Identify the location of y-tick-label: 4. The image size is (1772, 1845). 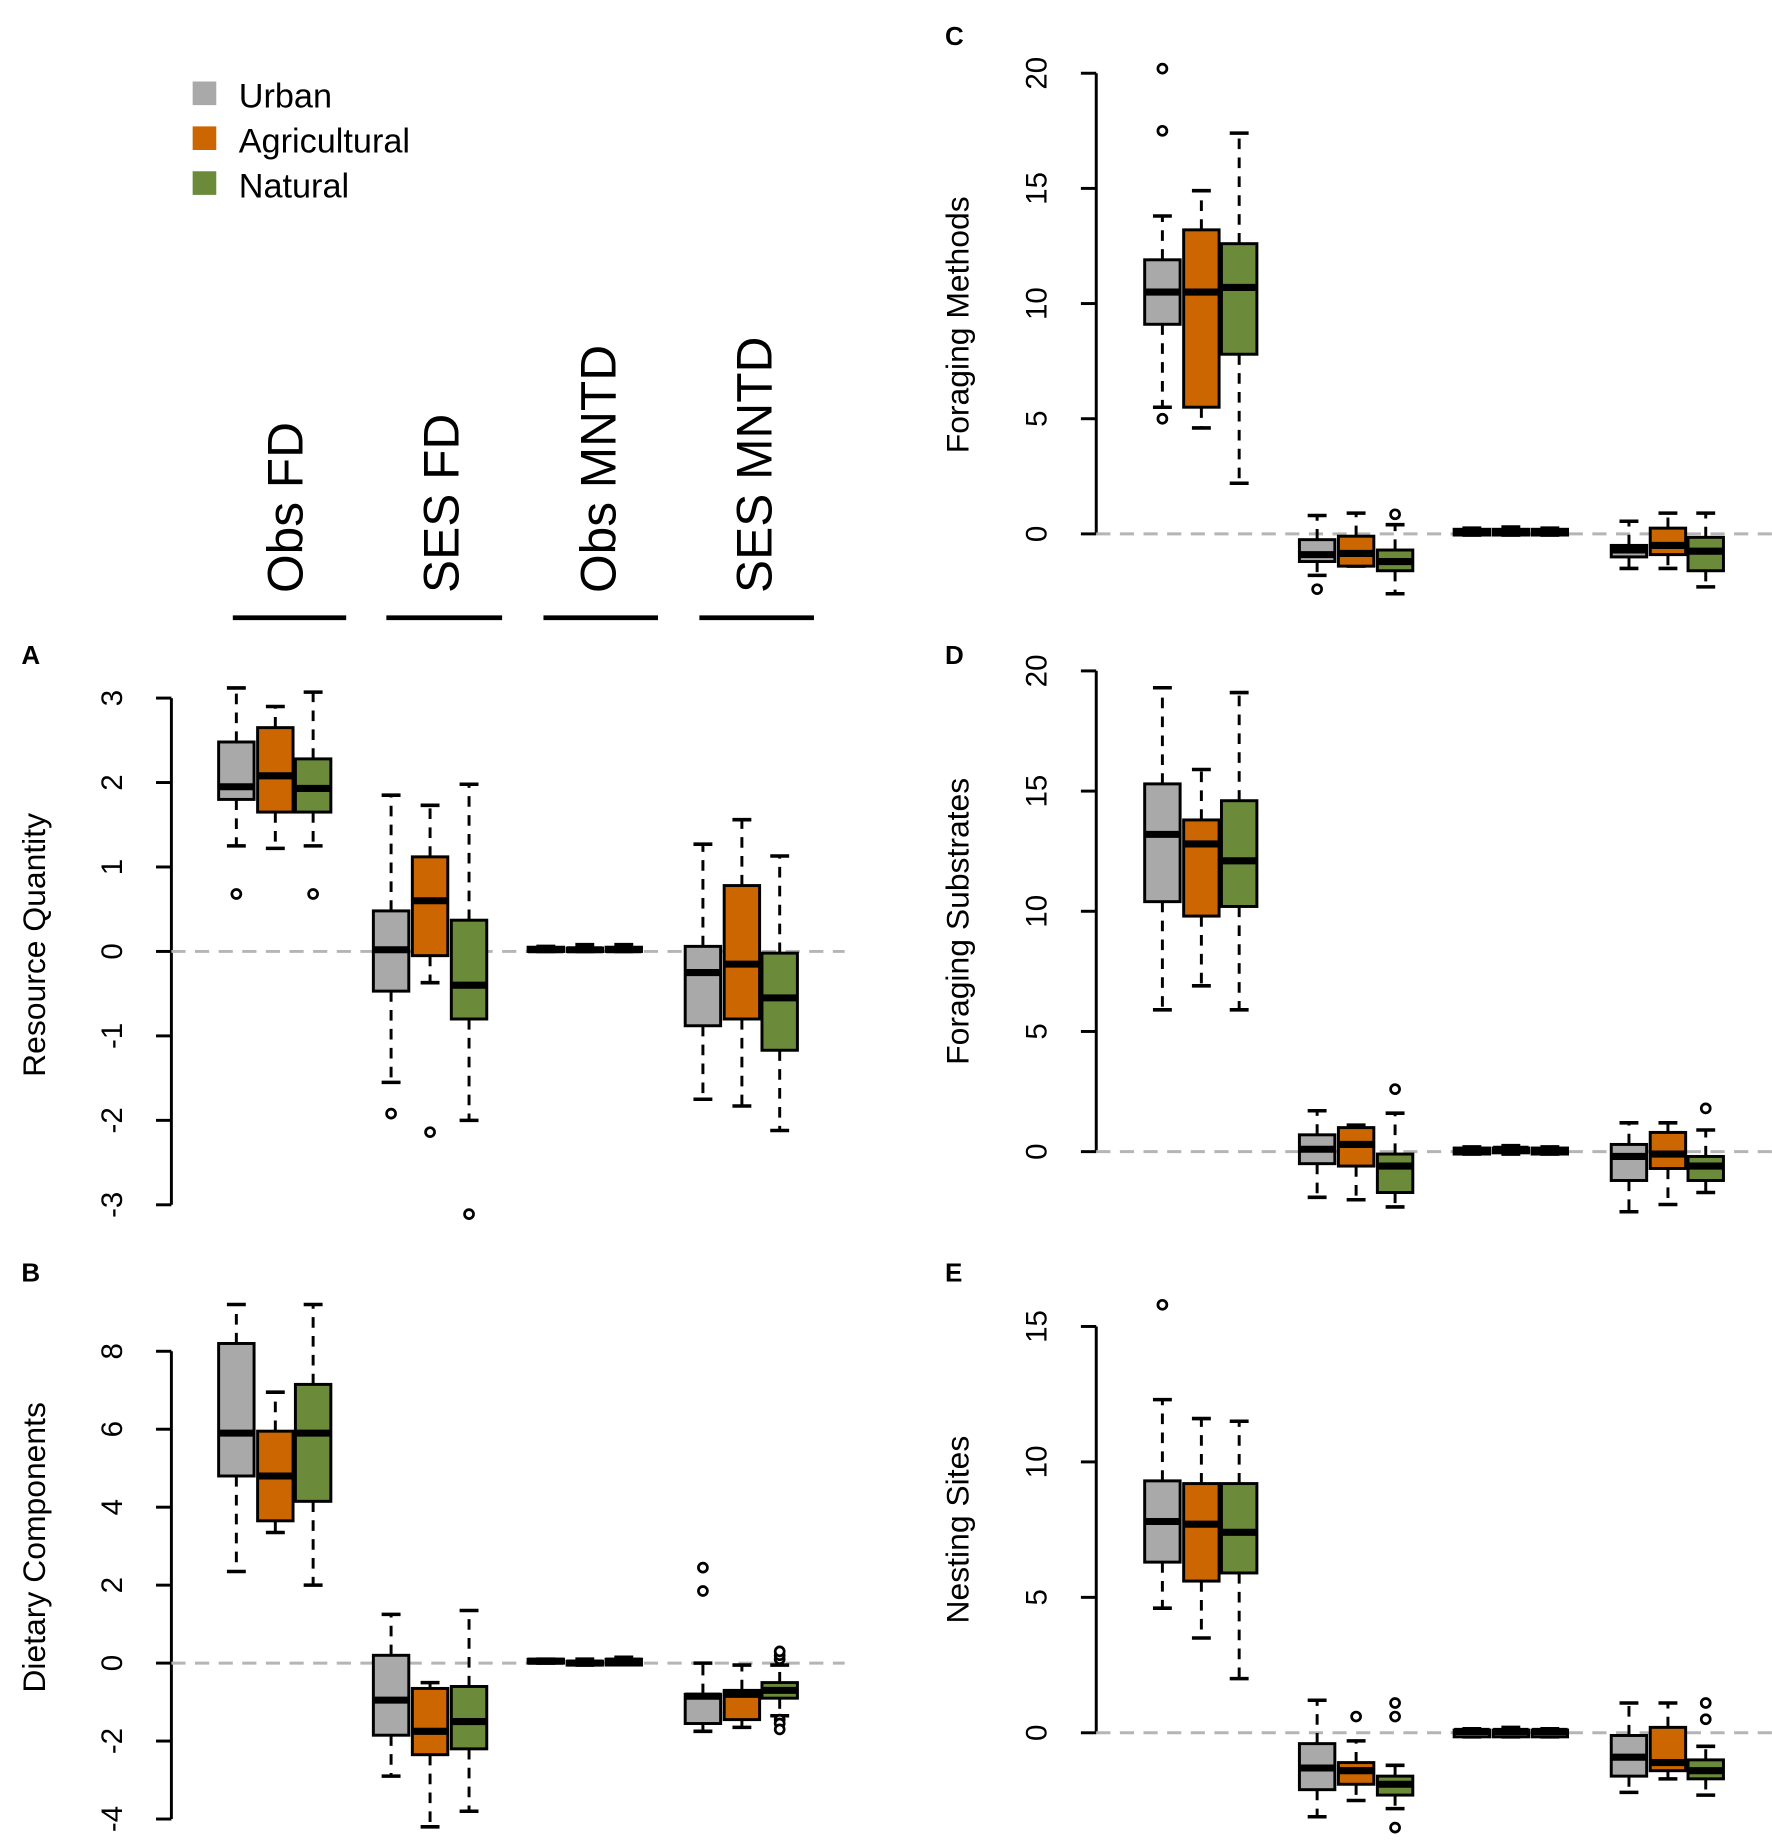
(112, 1507).